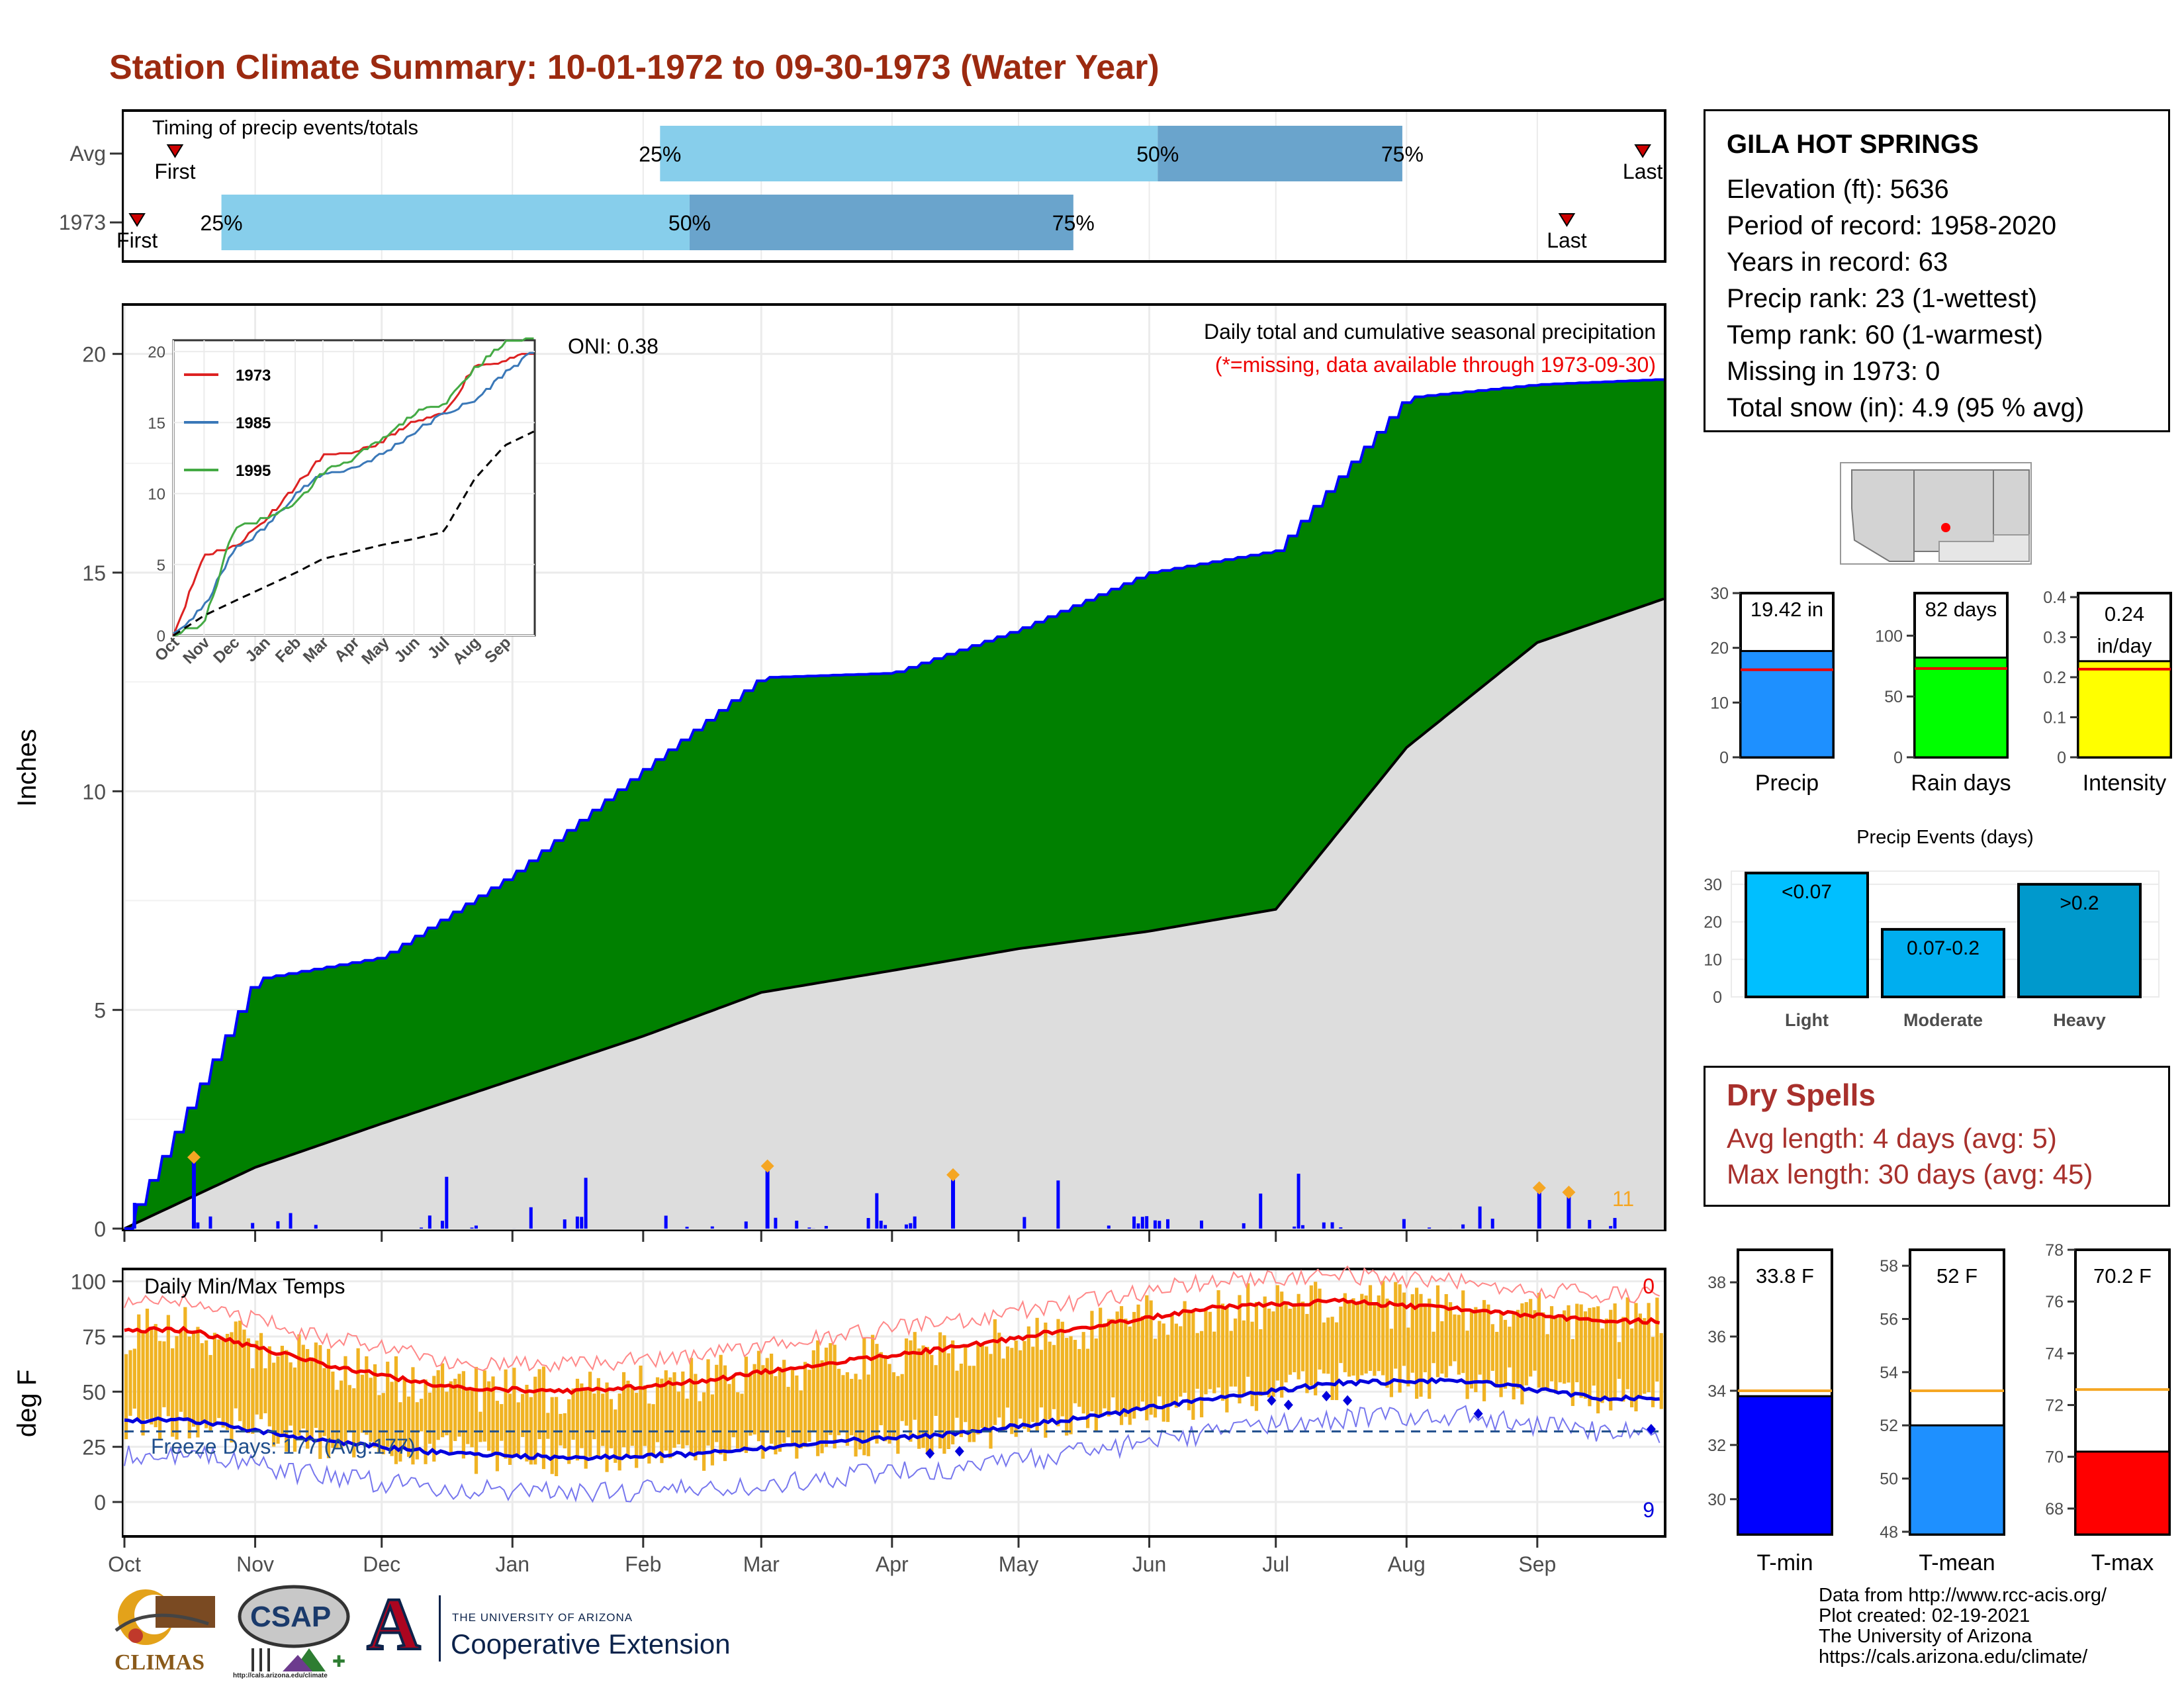 The image size is (2184, 1688). I want to click on side-panel-tick-label: 0, so click(2061, 758).